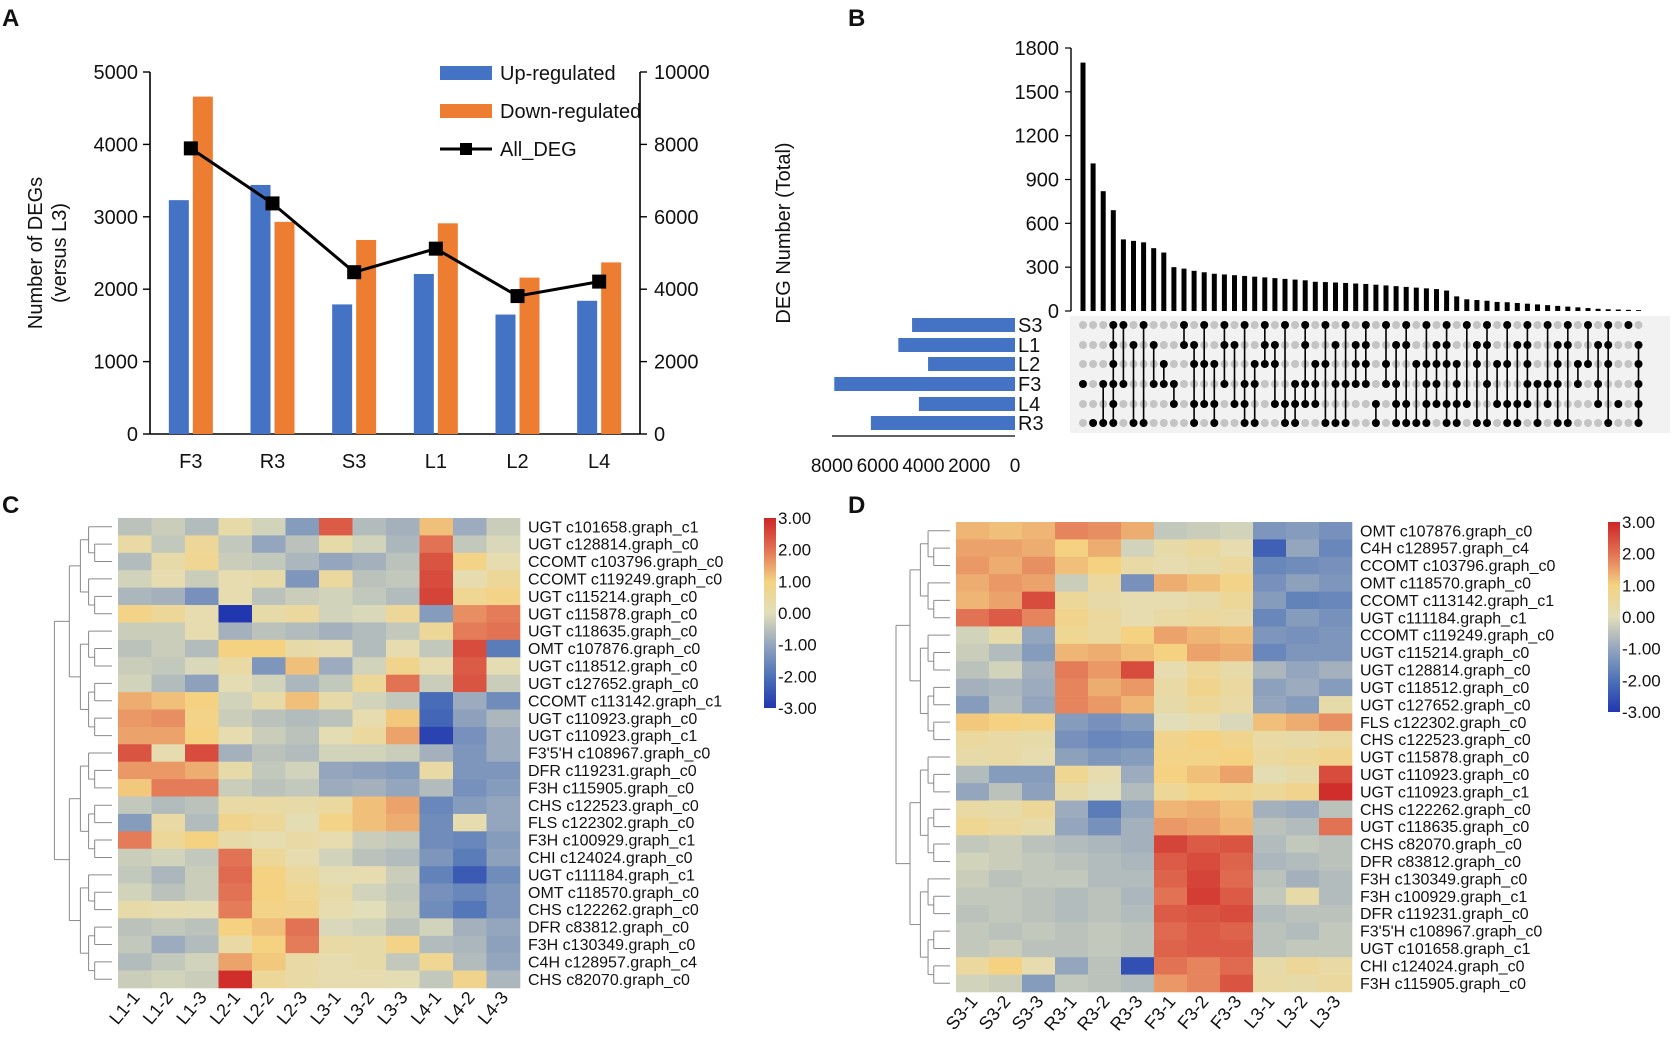 The image size is (1675, 1042). I want to click on row-label: CCOMT c103796.graph_c0, so click(1457, 566).